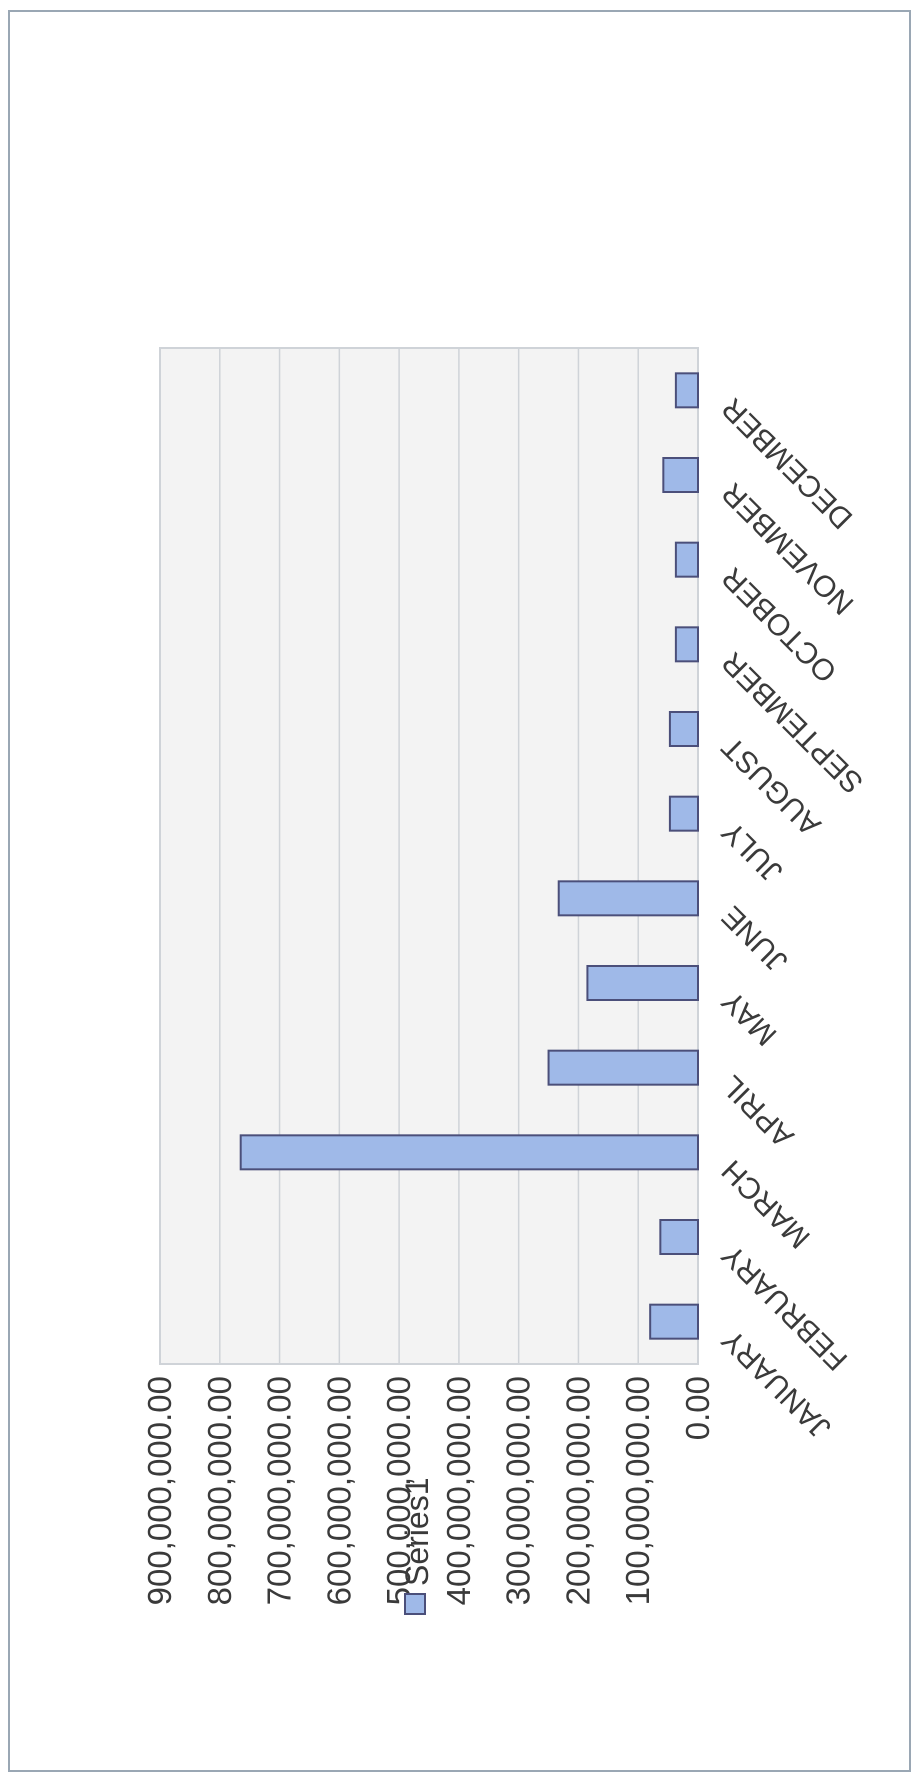 This screenshot has height=1780, width=921. Describe the element at coordinates (338, 1490) in the screenshot. I see `value-tick-label: 600,000,000.00` at that location.